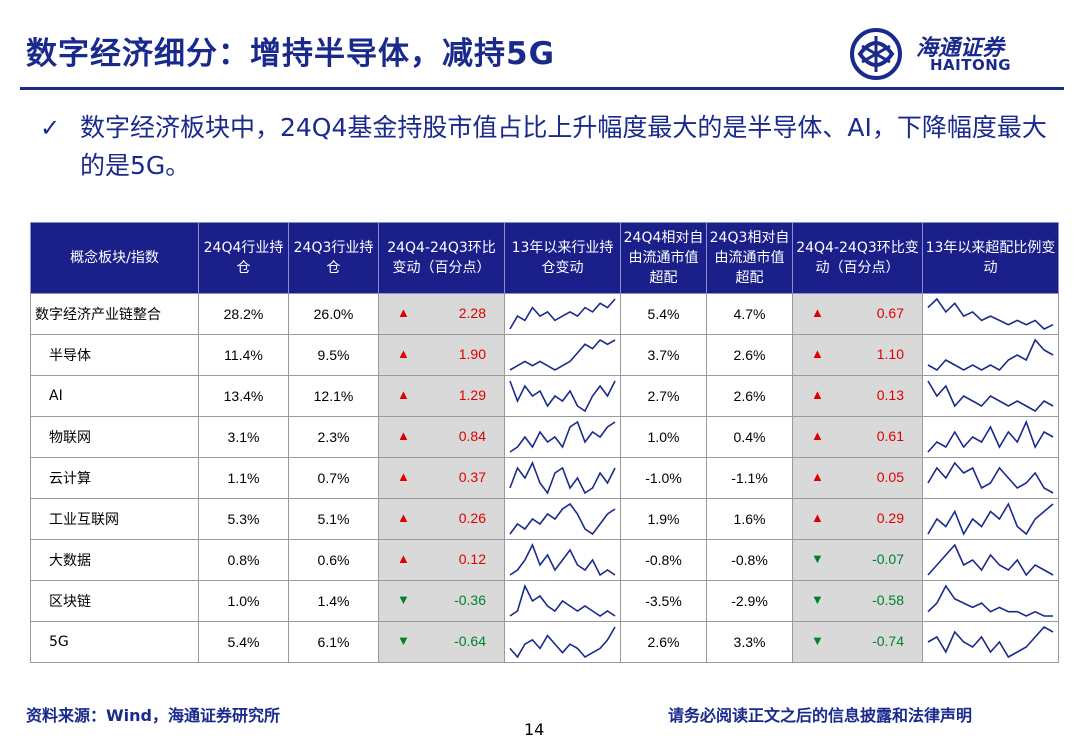 The height and width of the screenshot is (746, 1080). Describe the element at coordinates (114, 478) in the screenshot. I see `row-name: 云计算` at that location.